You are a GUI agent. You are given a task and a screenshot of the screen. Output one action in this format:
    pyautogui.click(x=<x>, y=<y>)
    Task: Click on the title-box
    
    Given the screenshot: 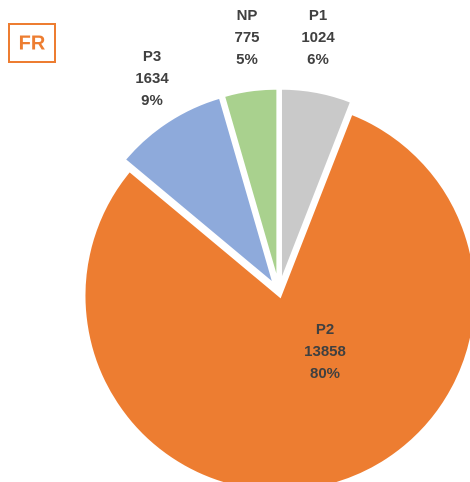 What is the action you would take?
    pyautogui.click(x=32, y=43)
    